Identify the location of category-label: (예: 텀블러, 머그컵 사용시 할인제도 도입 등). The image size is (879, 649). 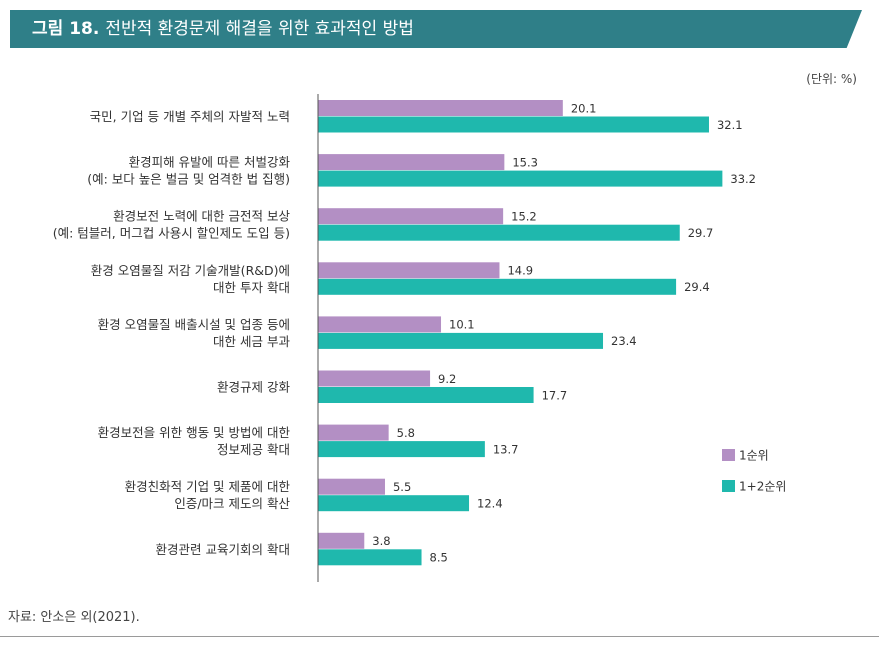
(171, 233).